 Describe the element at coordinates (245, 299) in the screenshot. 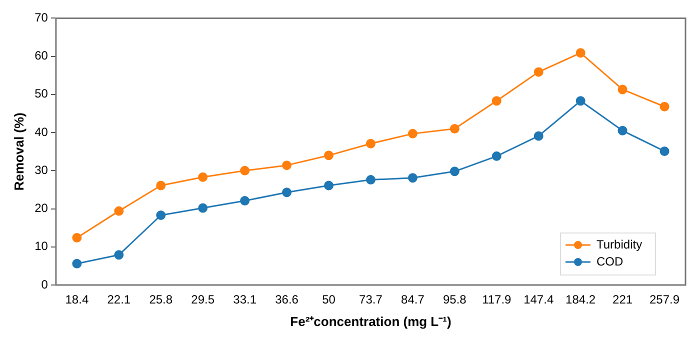

I see `x-tick-label: 33.1` at that location.